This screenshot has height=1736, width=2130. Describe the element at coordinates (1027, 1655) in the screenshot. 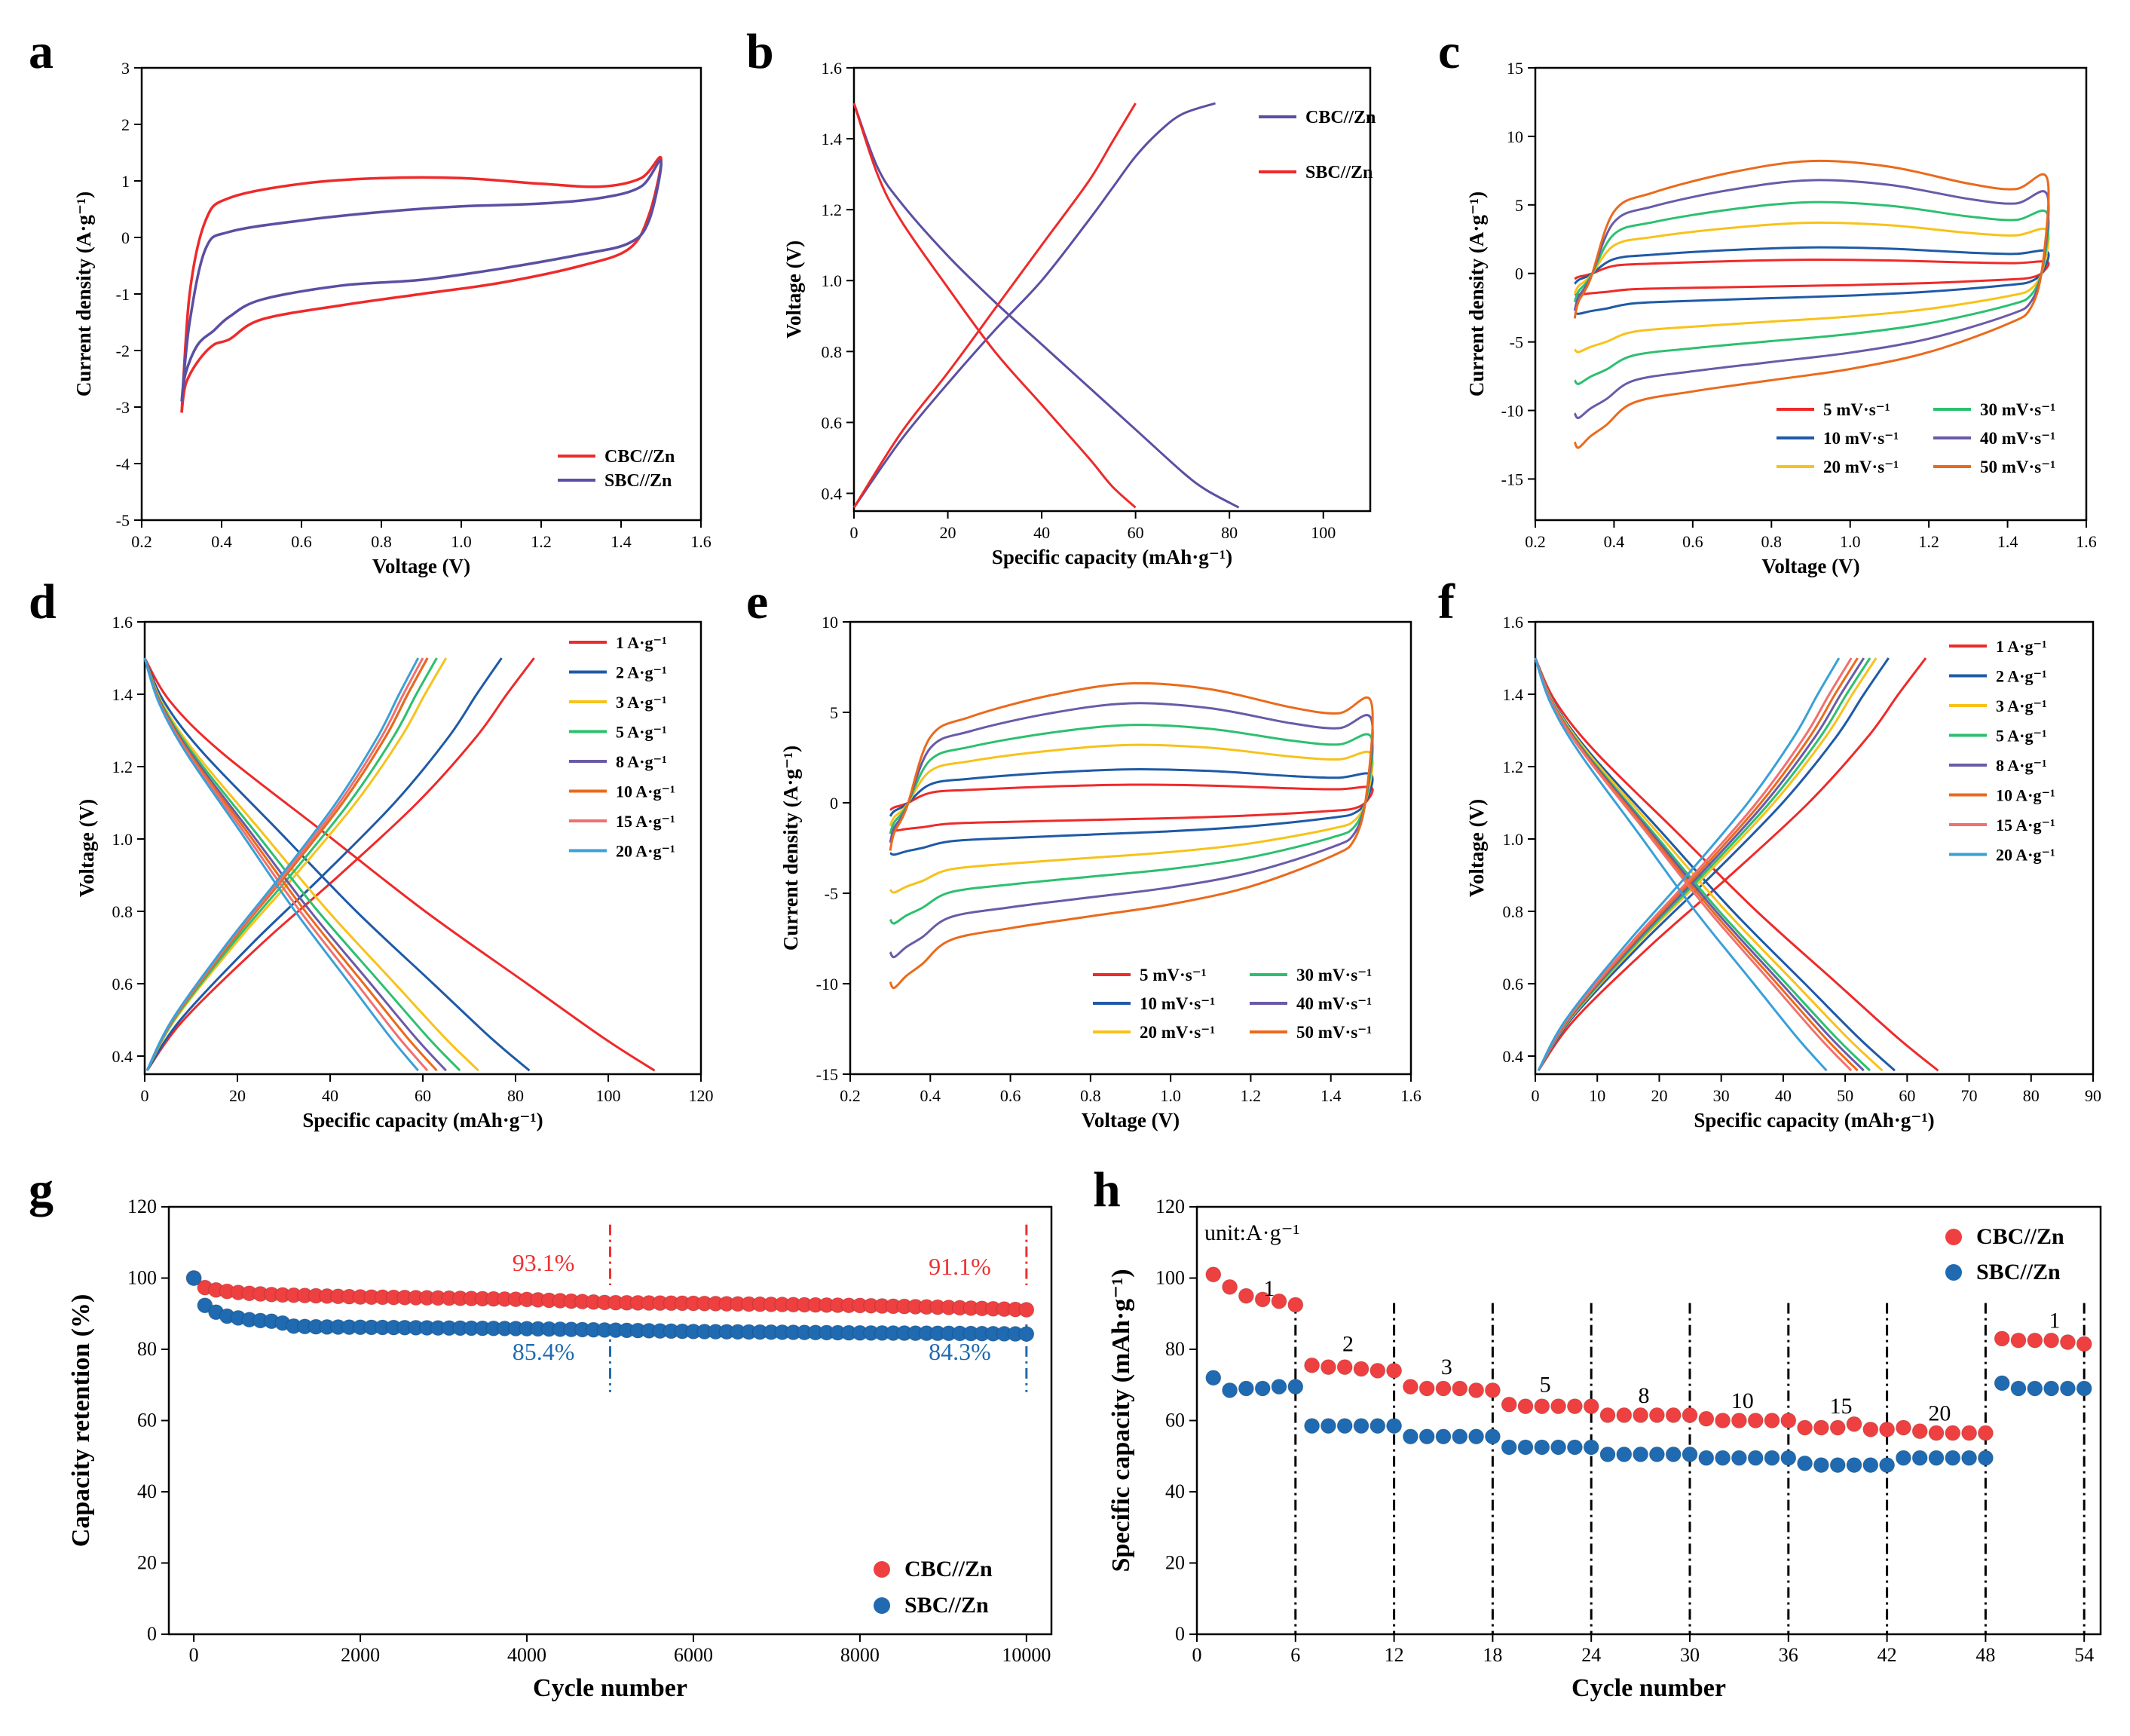

I see `x-tick-label: 10000` at that location.